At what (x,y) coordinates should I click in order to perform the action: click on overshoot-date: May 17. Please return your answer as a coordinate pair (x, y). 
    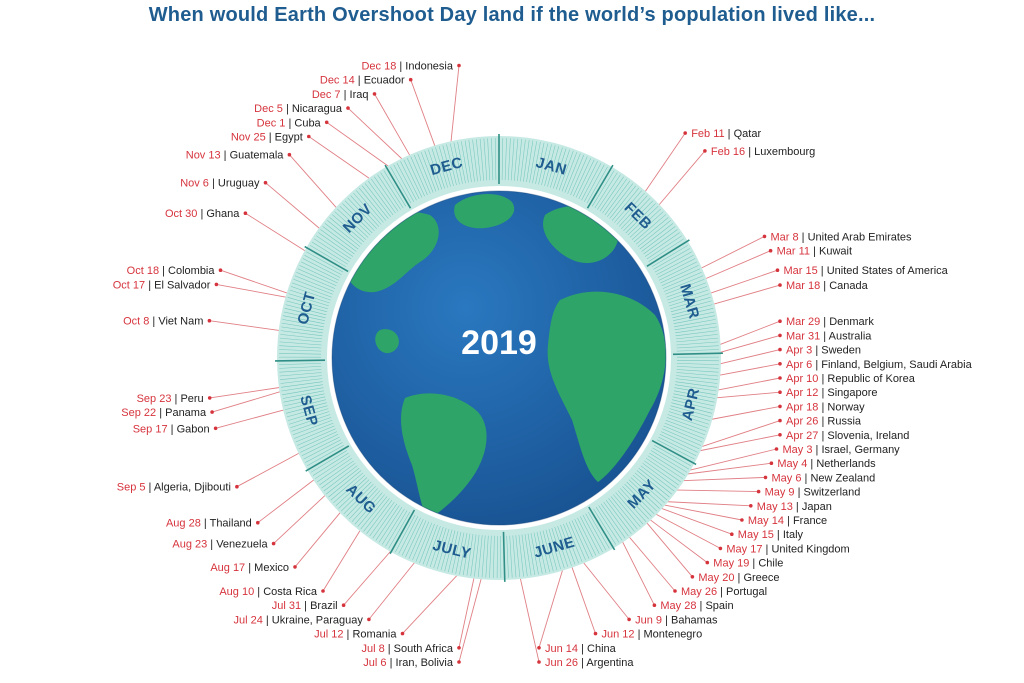
    Looking at the image, I should click on (744, 549).